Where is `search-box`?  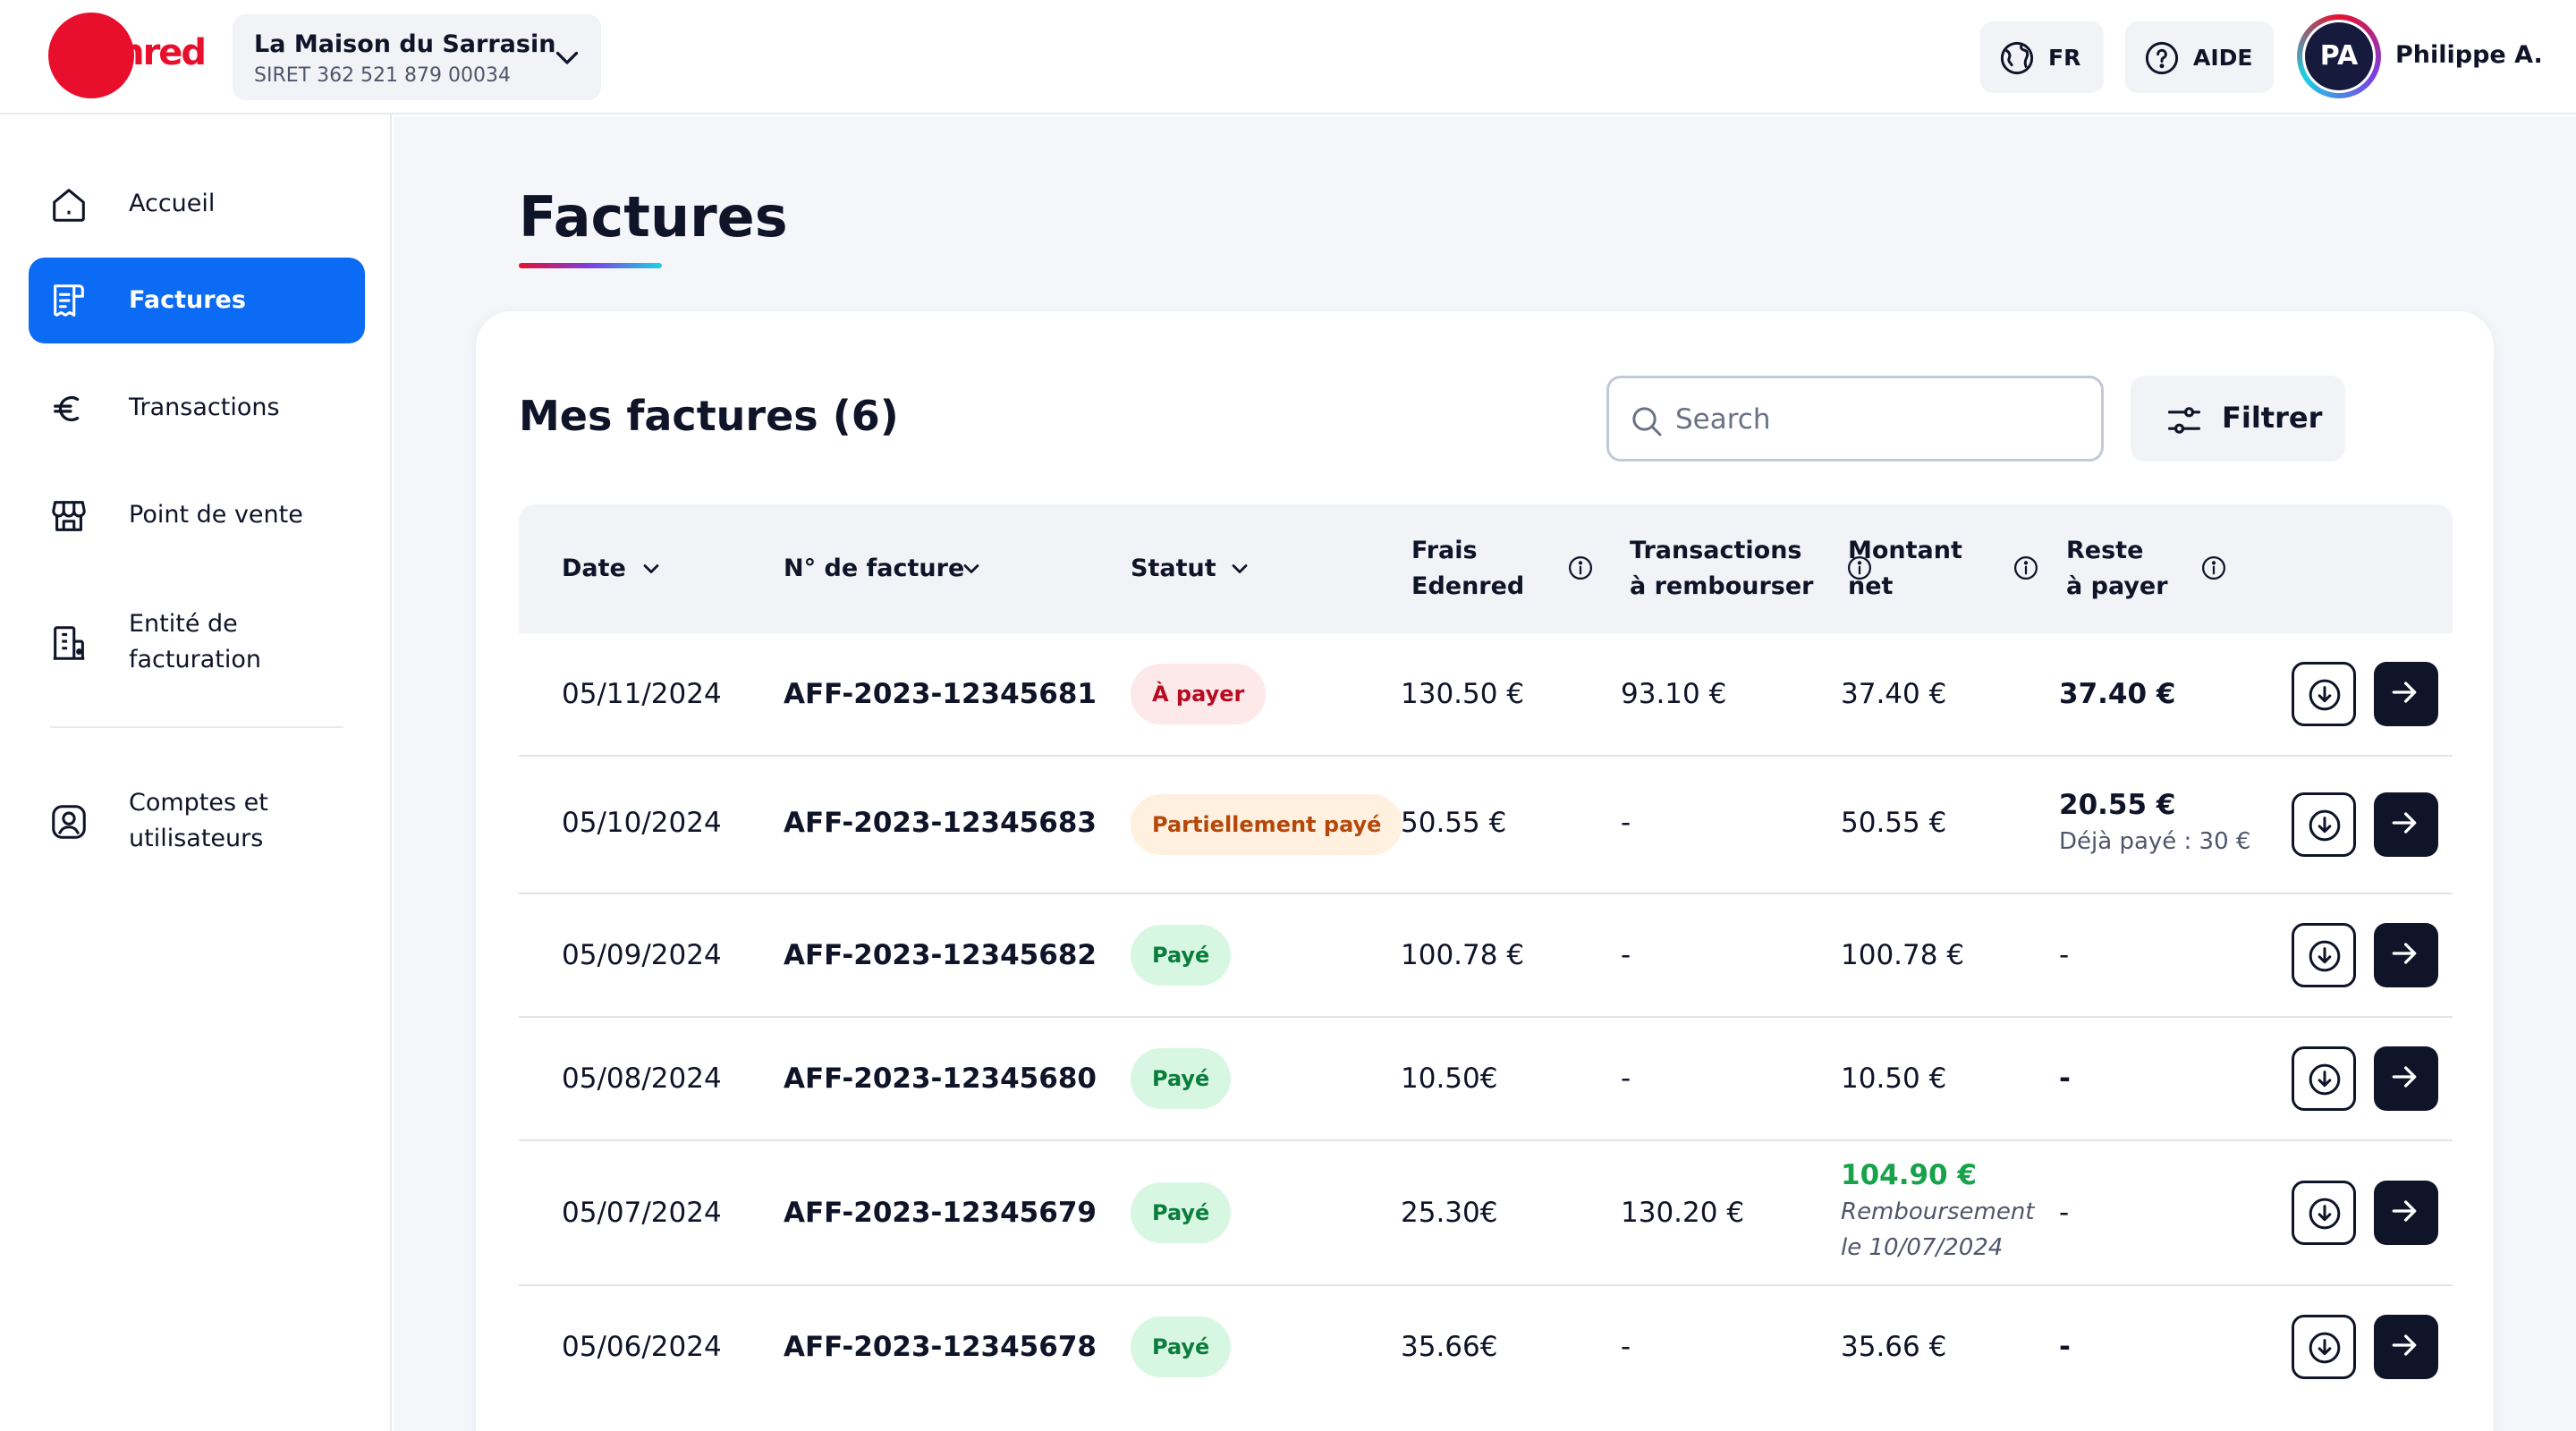
search-box is located at coordinates (1855, 419).